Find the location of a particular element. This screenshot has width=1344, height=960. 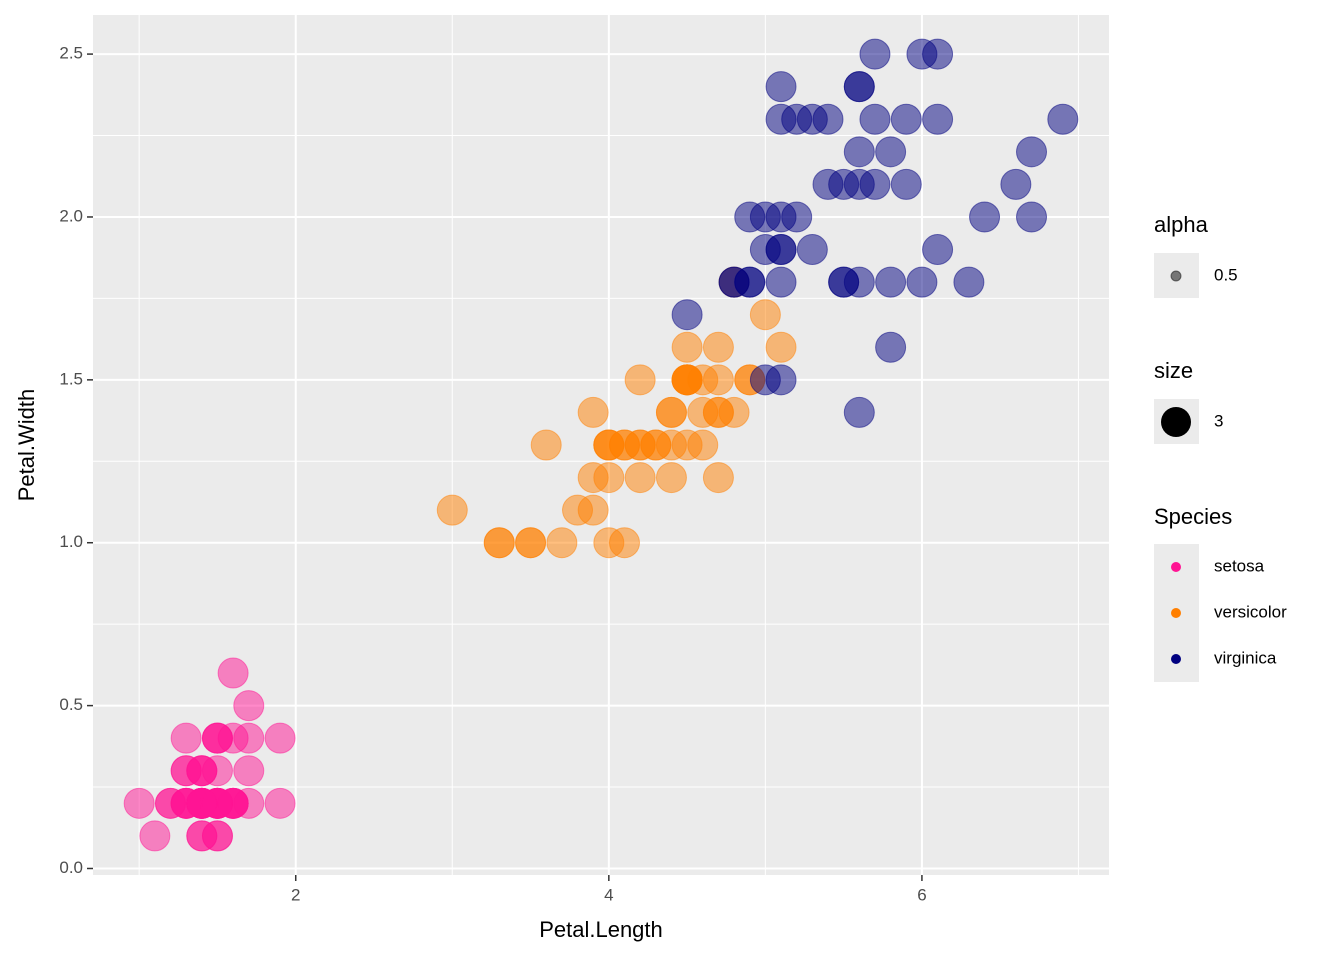

legend-label: versicolor is located at coordinates (1250, 611).